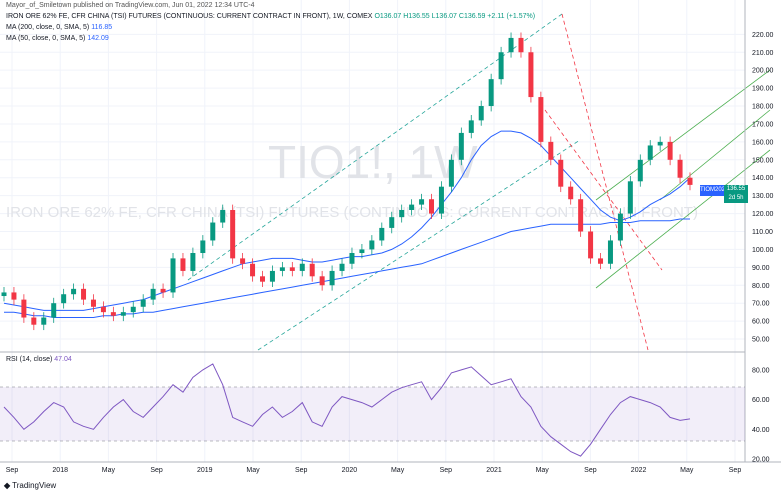 The height and width of the screenshot is (494, 781). I want to click on price-axis-label: 80.00, so click(761, 286).